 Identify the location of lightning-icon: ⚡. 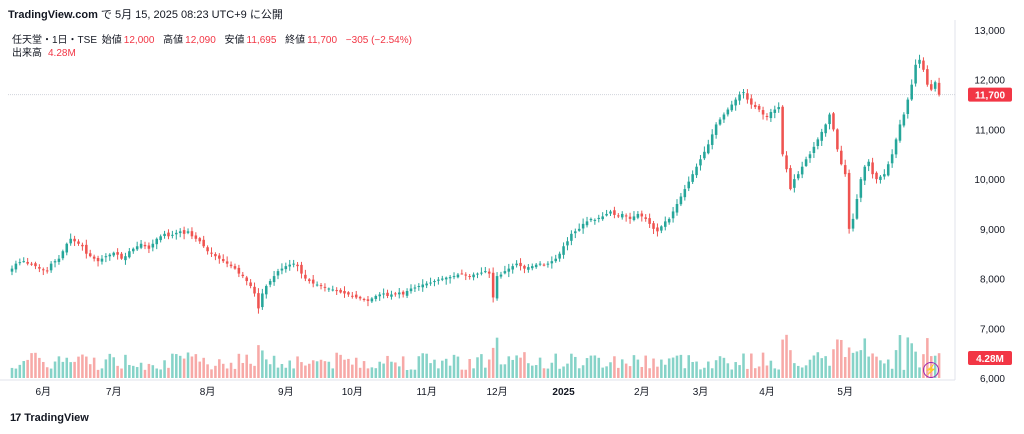
(931, 370).